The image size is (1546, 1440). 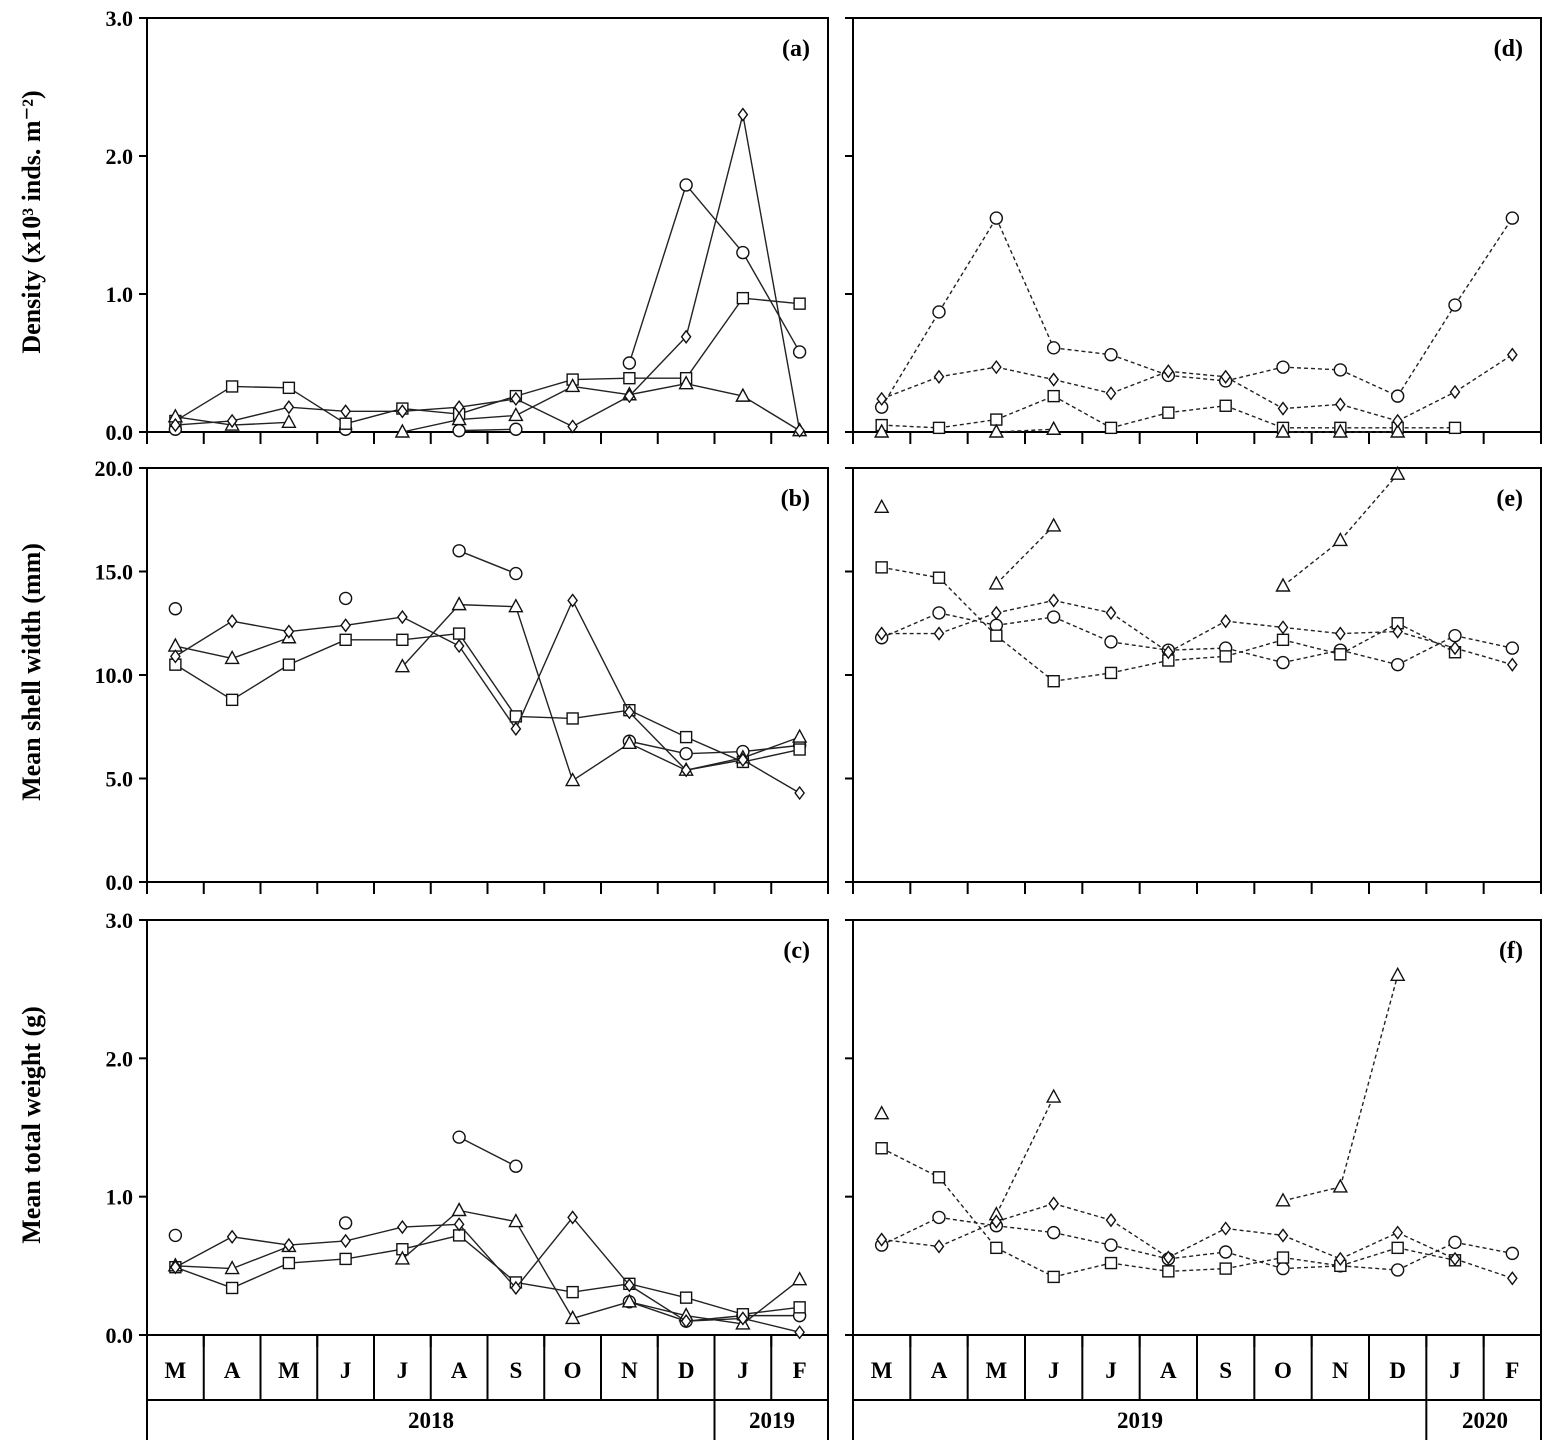 I want to click on y-tick-label: 0.0, so click(x=120, y=432).